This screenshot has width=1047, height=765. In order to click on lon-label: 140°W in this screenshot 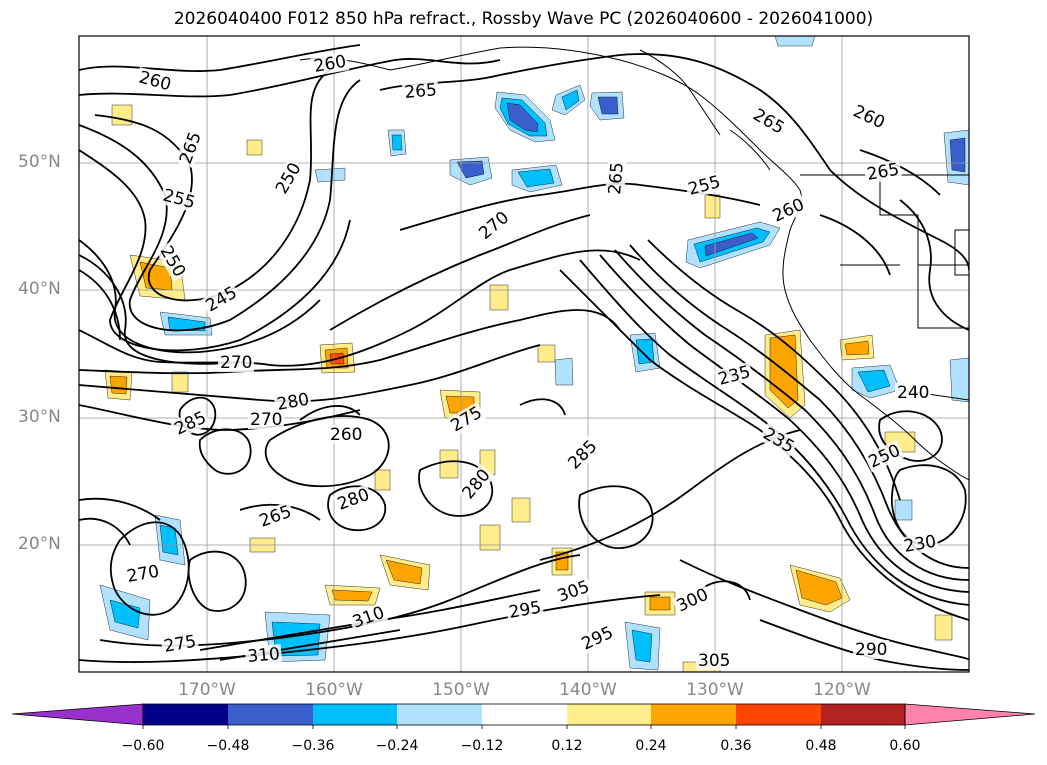, I will do `click(588, 690)`.